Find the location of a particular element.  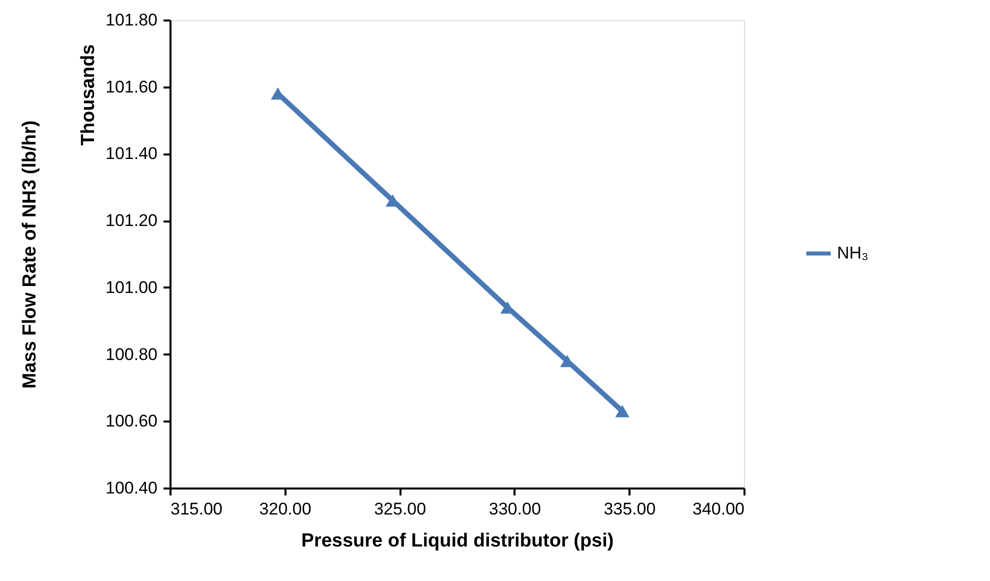

y-tick-label: 101.40 is located at coordinates (132, 154).